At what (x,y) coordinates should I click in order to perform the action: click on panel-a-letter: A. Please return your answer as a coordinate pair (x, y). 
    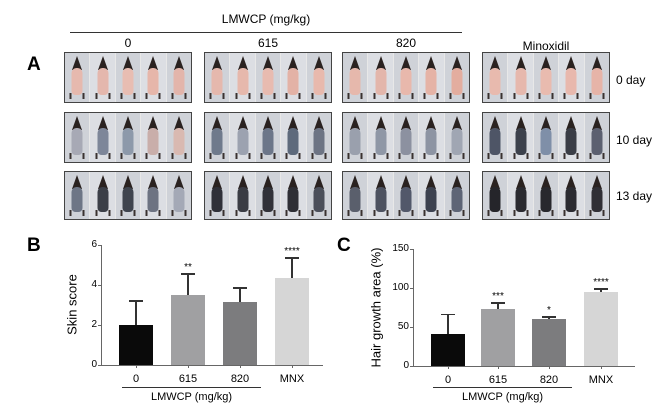
    Looking at the image, I should click on (34, 64).